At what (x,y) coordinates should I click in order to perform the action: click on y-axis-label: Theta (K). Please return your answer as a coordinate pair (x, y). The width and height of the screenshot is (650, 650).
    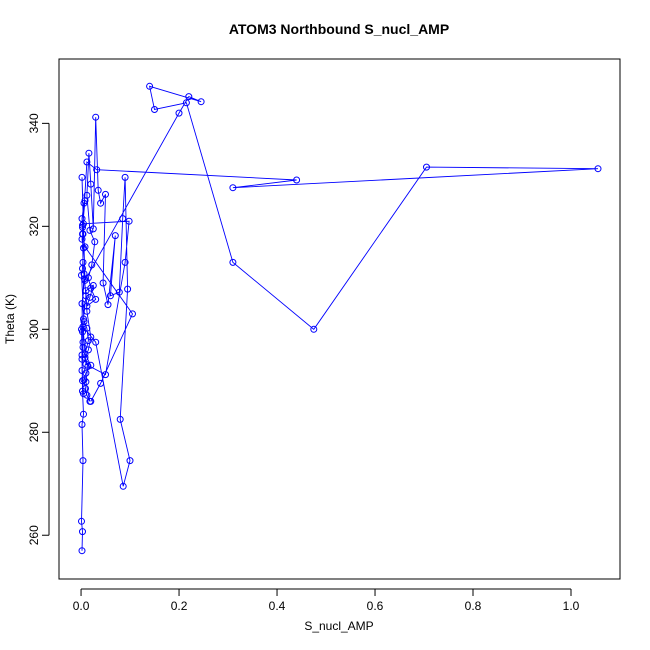
    Looking at the image, I should click on (10, 319).